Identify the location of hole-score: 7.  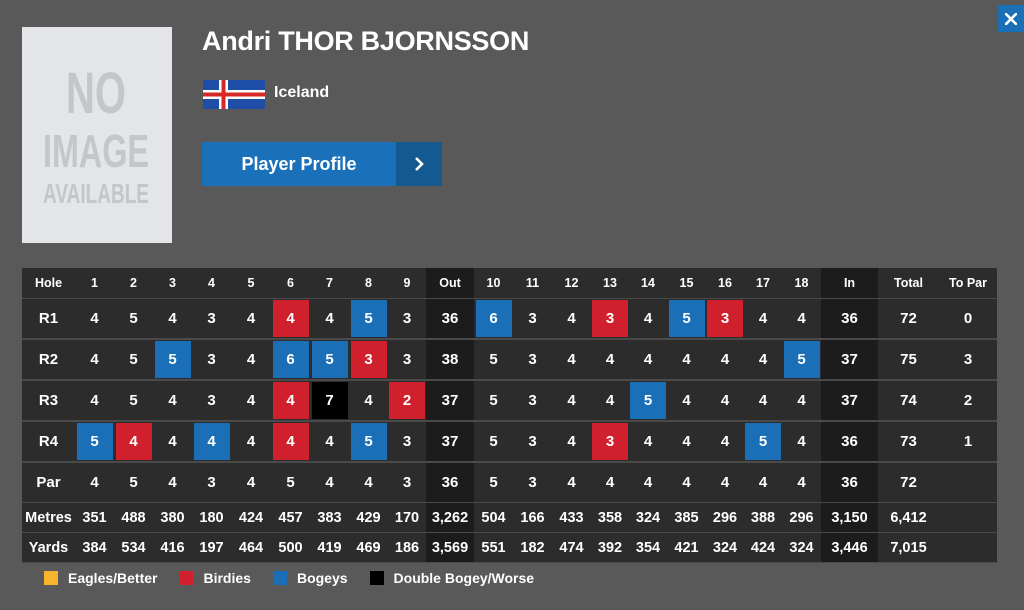
(329, 400).